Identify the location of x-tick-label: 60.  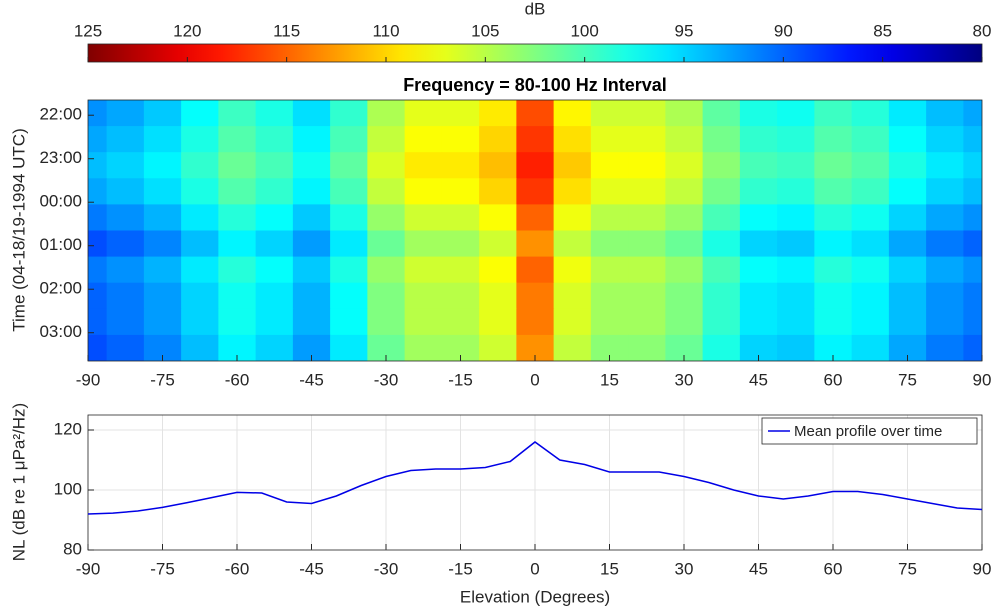
(833, 379).